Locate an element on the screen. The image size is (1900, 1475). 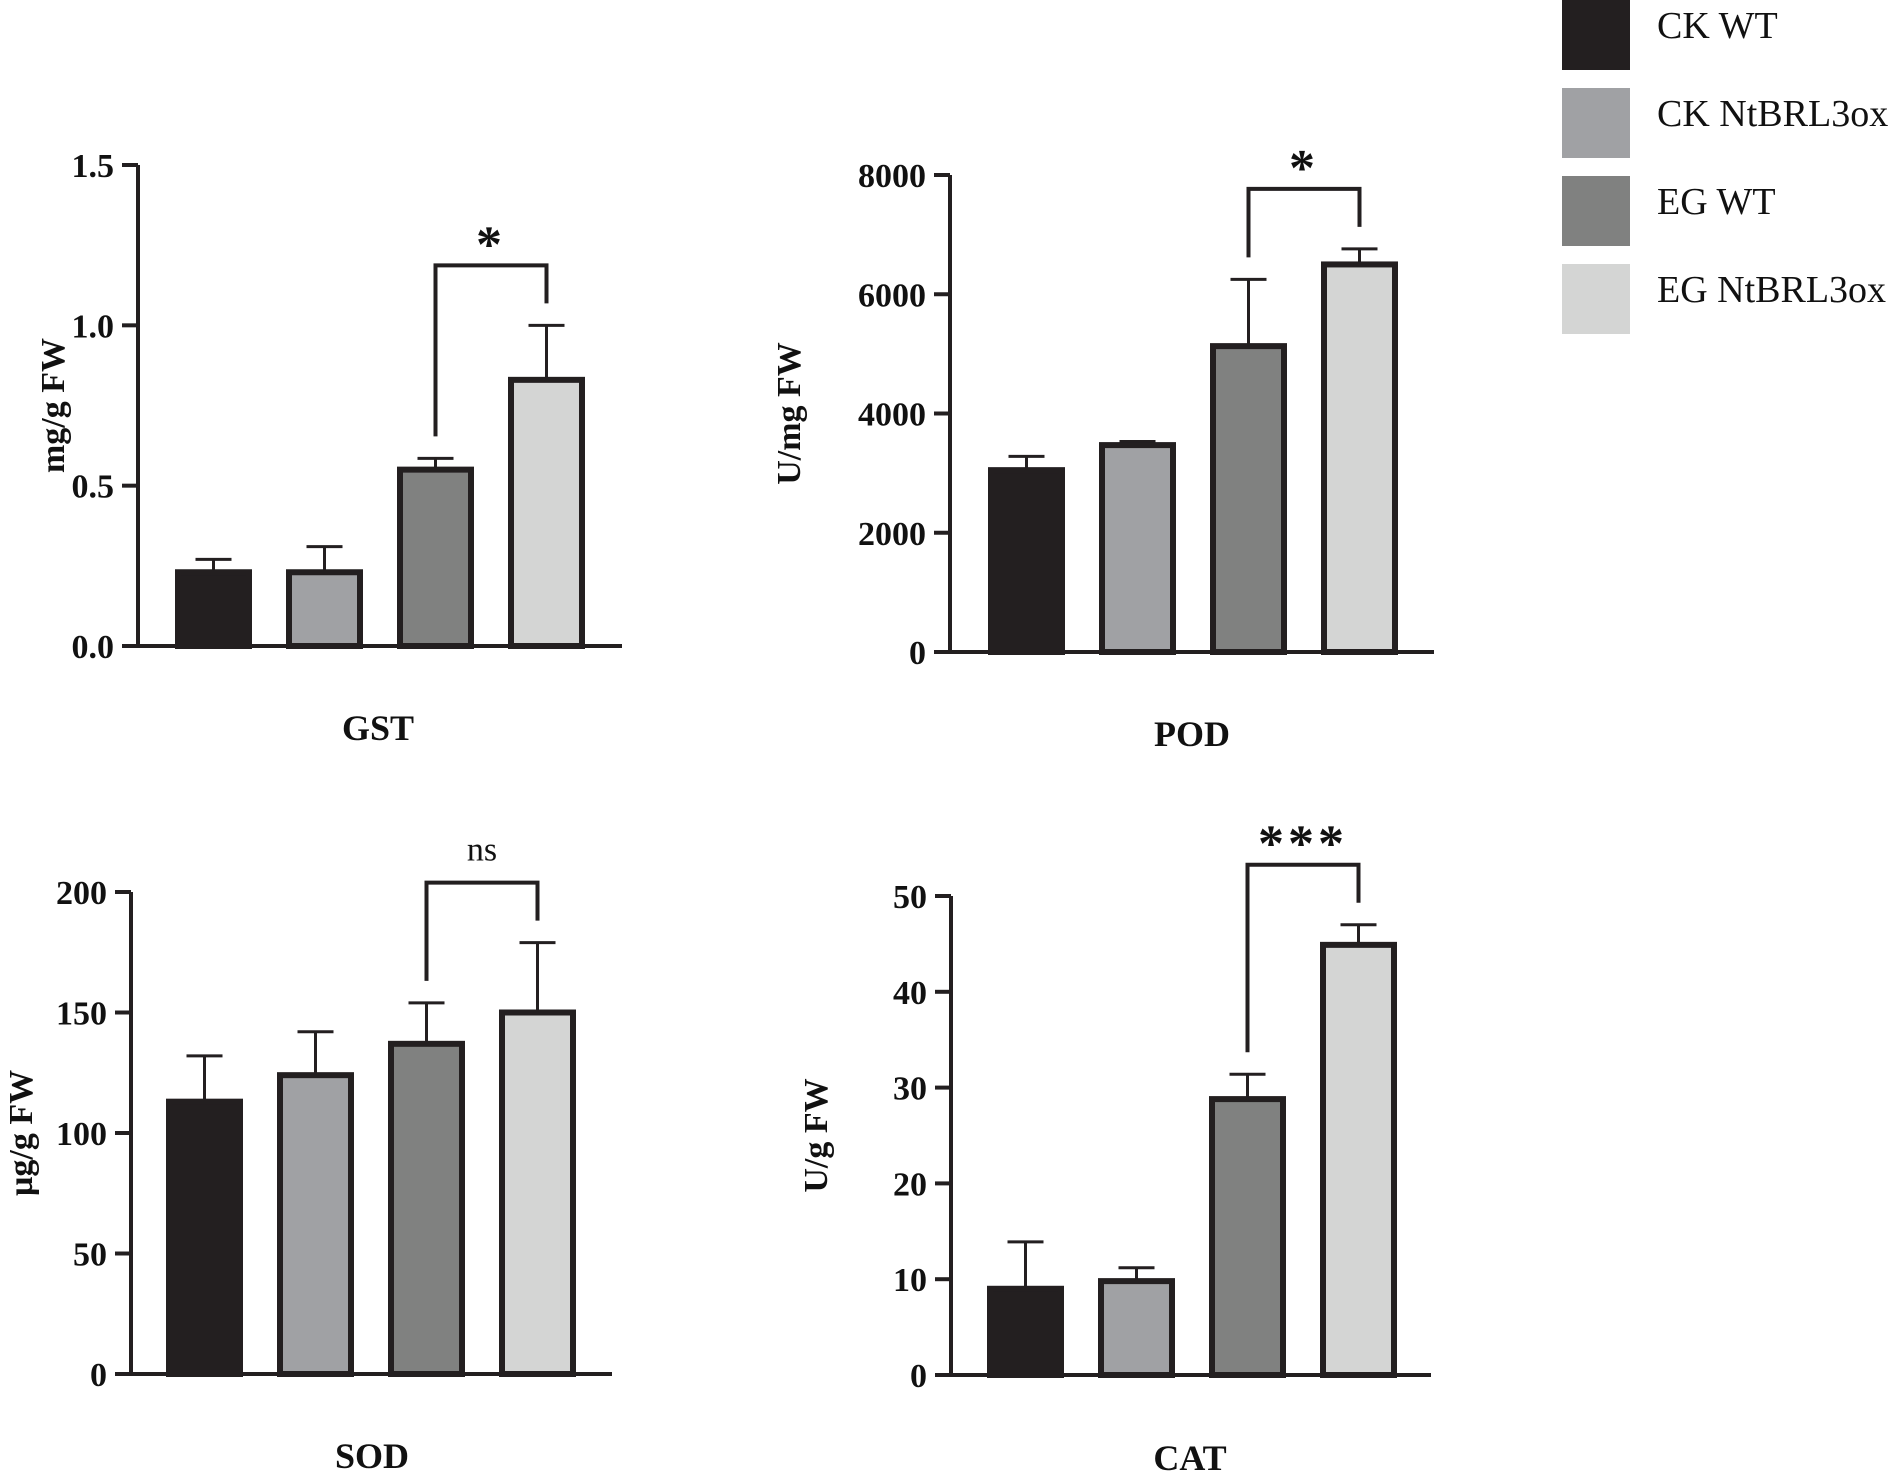
y-tick-label: 0.5 is located at coordinates (93, 487).